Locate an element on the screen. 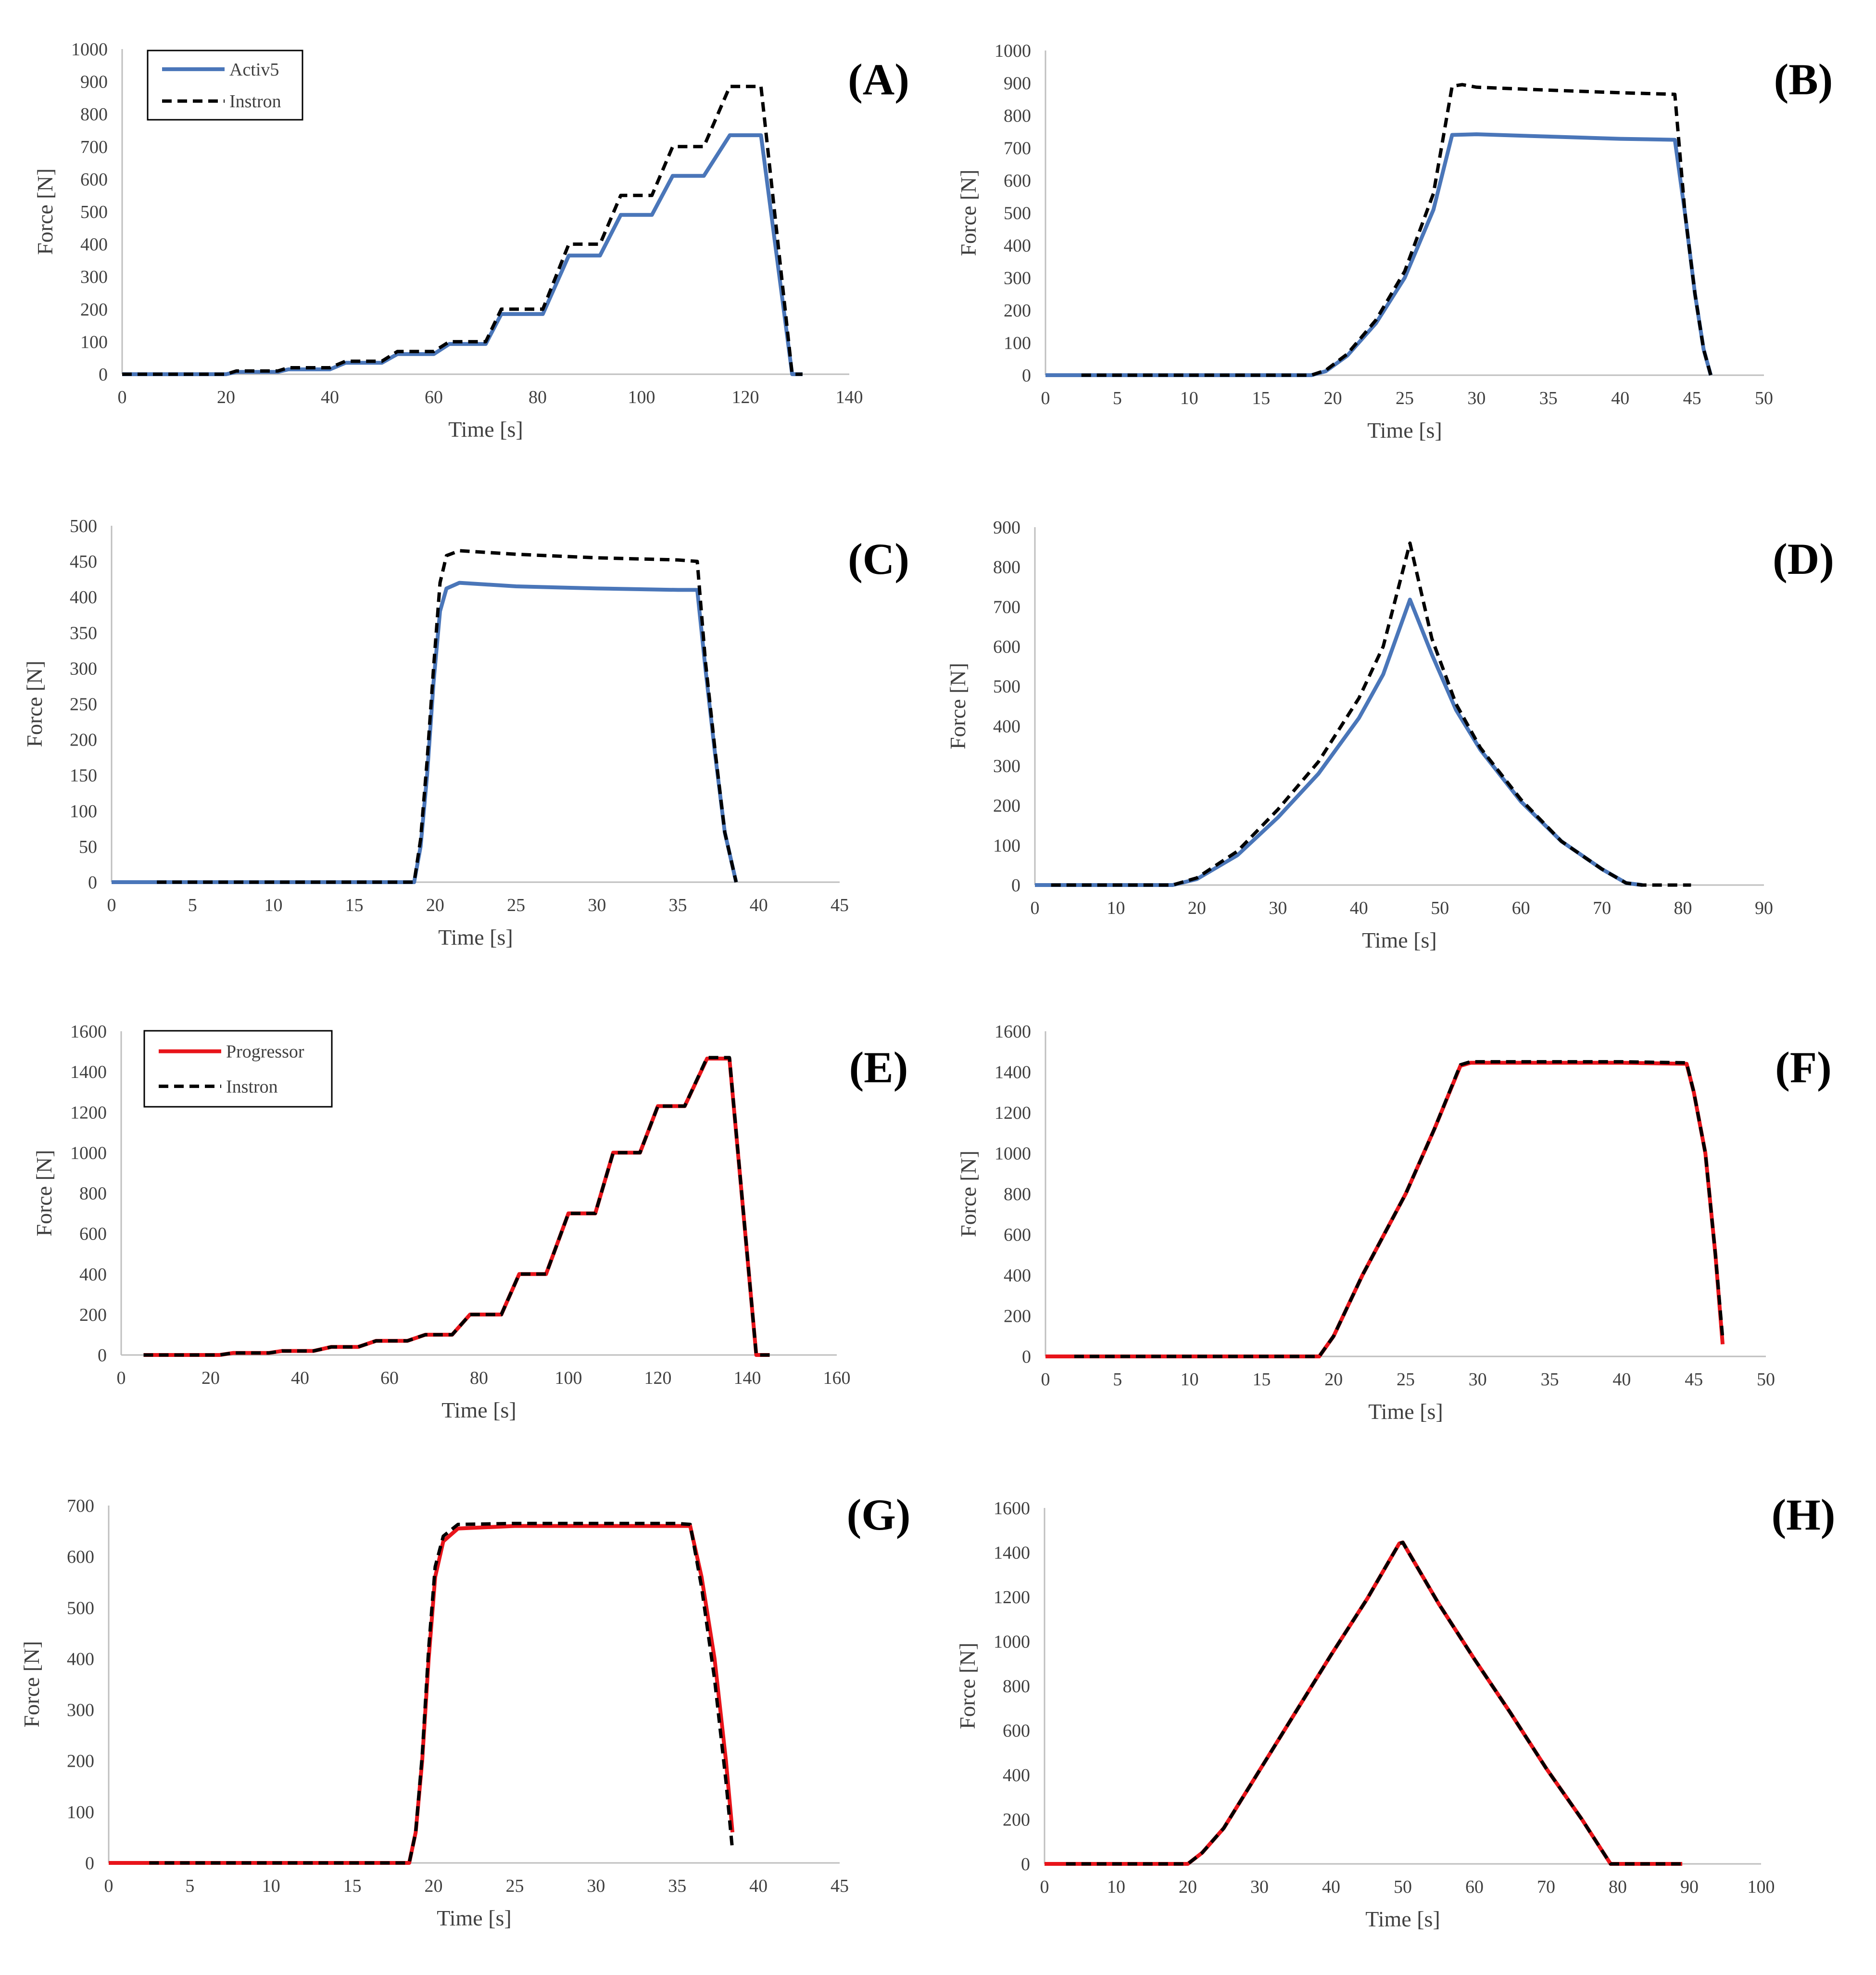  x-tick-label: 35 is located at coordinates (1550, 1379).